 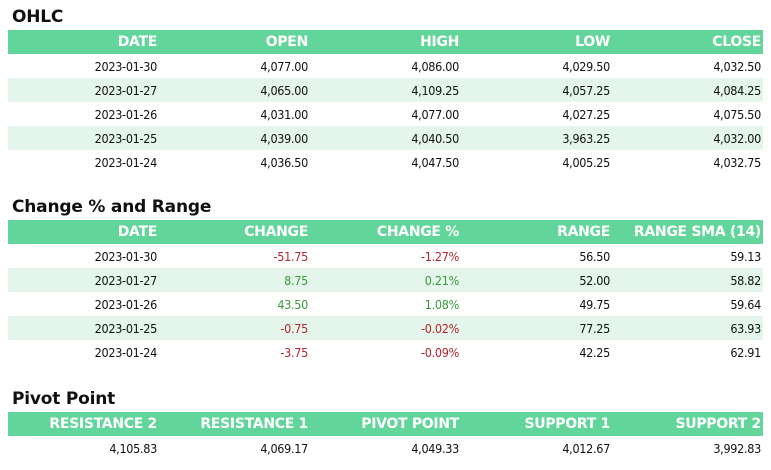 I want to click on ohlc-high-cell: 4,109.25, so click(x=385, y=90).